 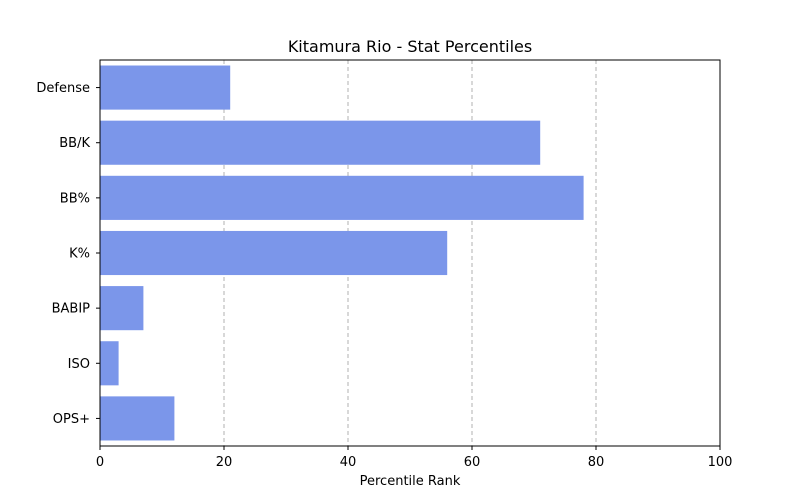 I want to click on y-tick-label: BB/K, so click(x=74, y=143).